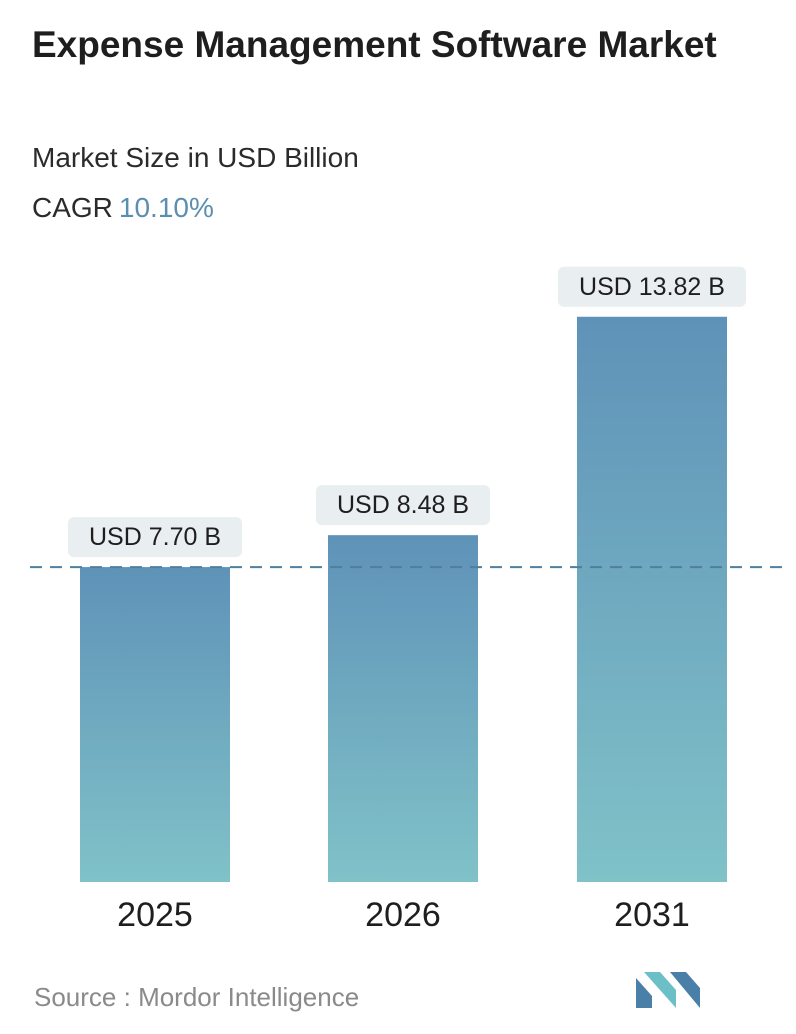 This screenshot has height=1034, width=796. I want to click on data-label-box-2025, so click(155, 537).